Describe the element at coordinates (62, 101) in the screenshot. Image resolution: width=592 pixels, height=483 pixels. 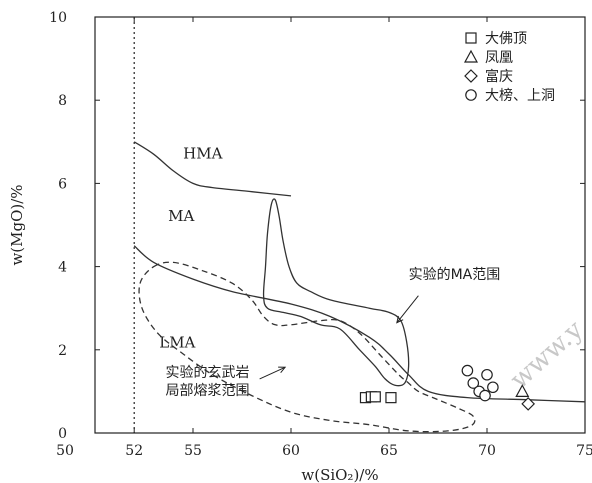
I see `y-tick-label: 8` at that location.